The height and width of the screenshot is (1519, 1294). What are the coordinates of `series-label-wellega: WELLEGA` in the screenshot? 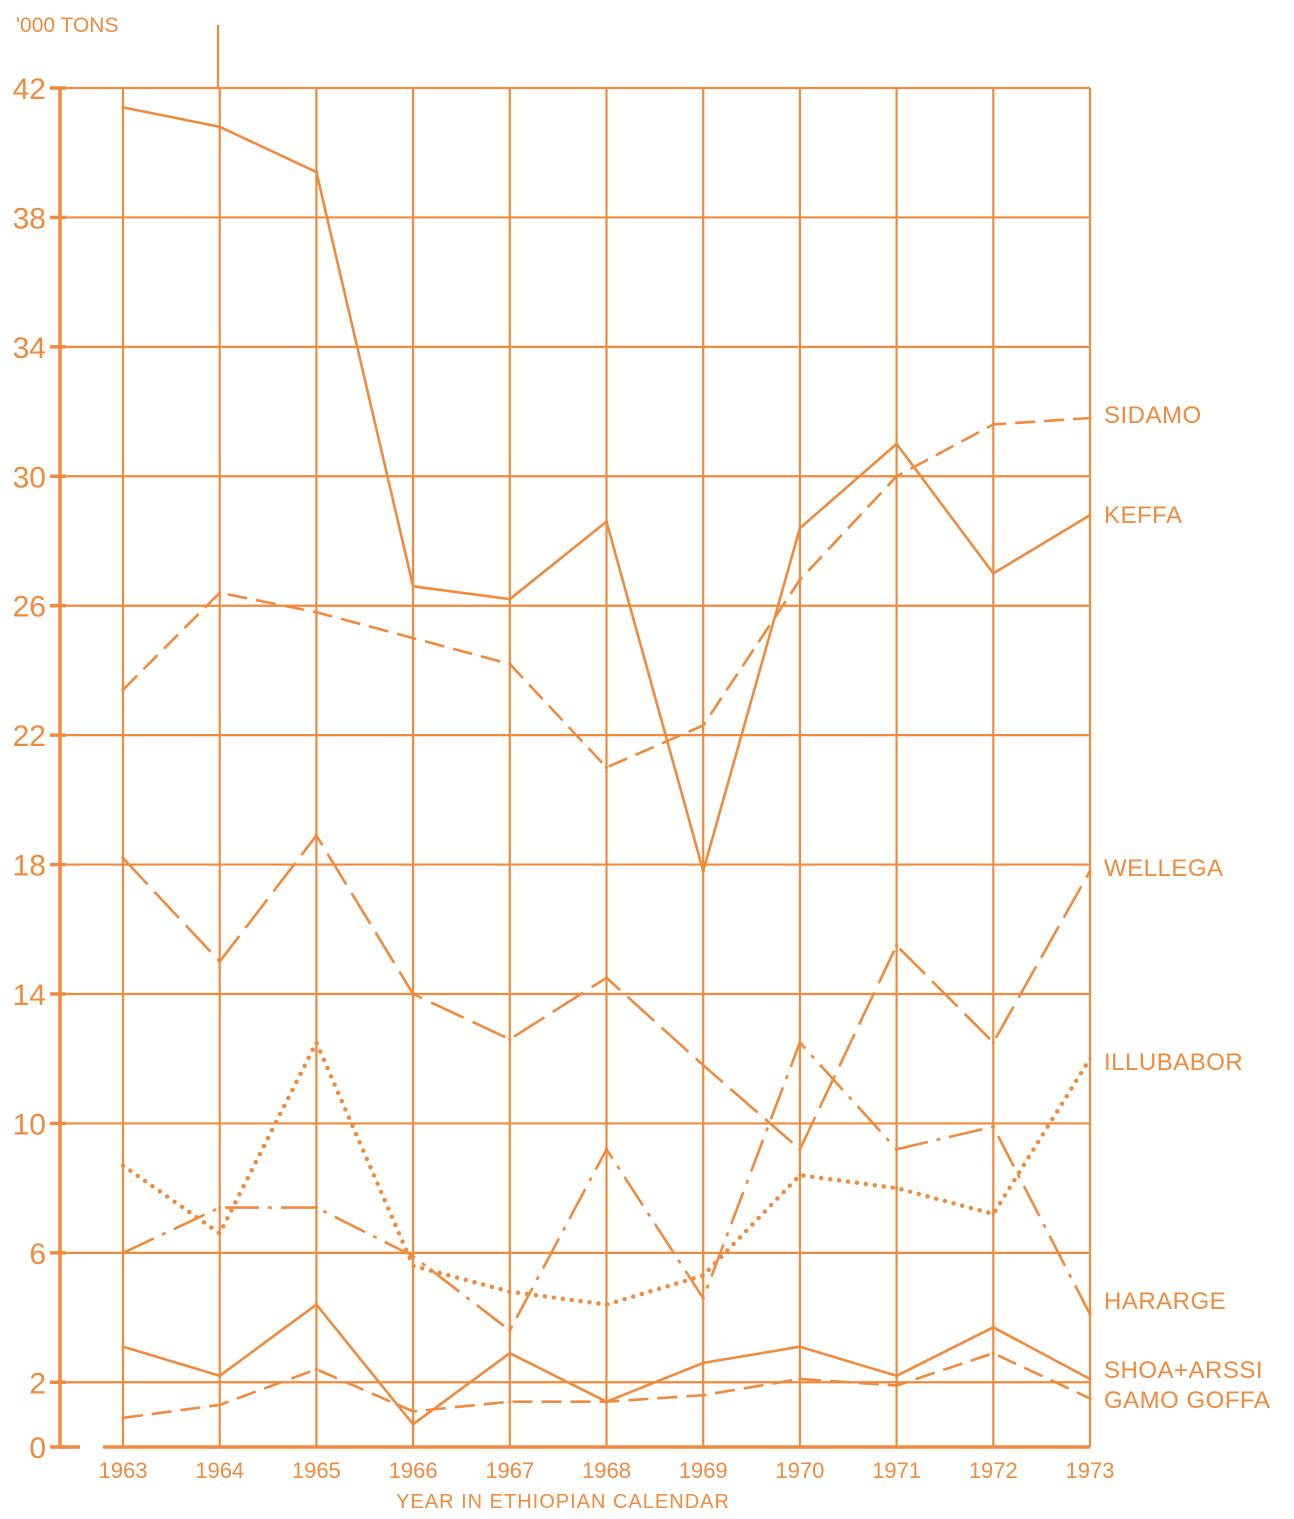 It's located at (1164, 868).